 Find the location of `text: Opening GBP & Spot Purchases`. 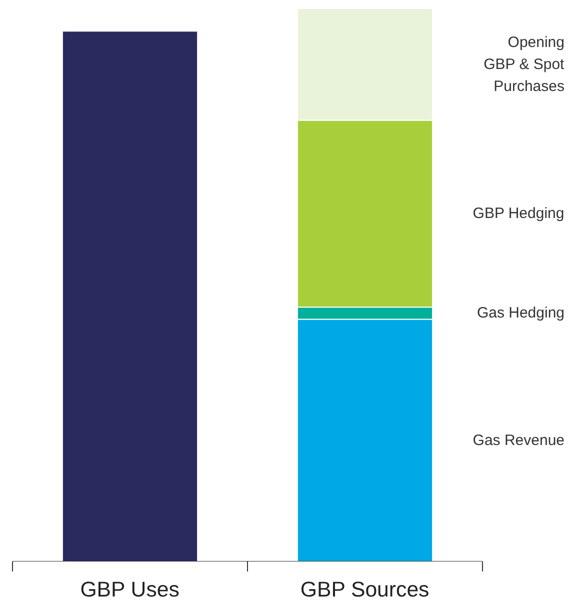

text: Opening GBP & Spot Purchases is located at coordinates (525, 64).